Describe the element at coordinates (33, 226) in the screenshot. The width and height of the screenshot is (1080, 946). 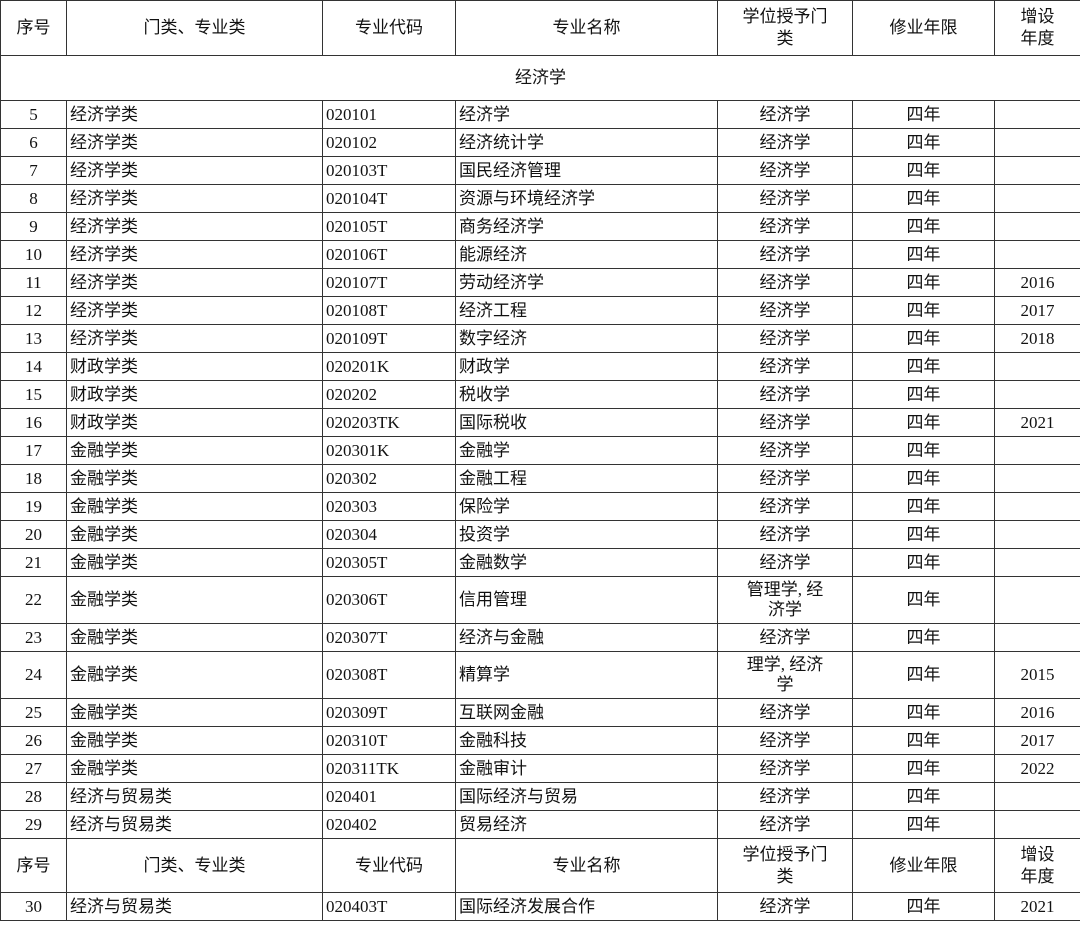
I see `cell-seq: 9` at that location.